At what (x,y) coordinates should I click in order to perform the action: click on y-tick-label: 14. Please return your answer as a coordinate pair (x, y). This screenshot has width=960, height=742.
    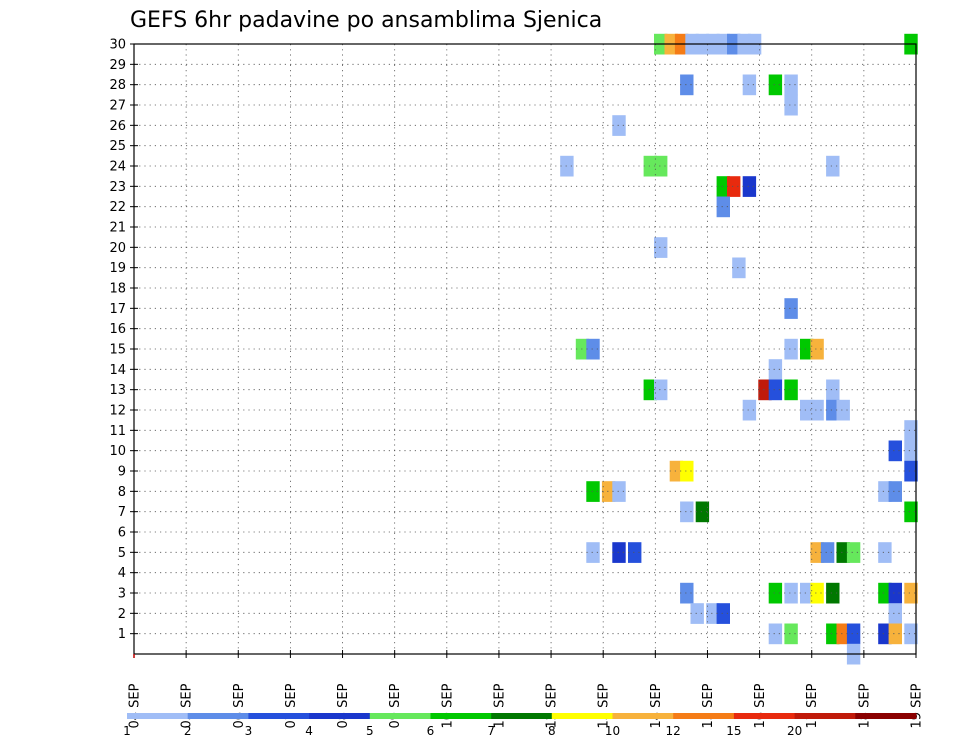
    Looking at the image, I should click on (117, 370).